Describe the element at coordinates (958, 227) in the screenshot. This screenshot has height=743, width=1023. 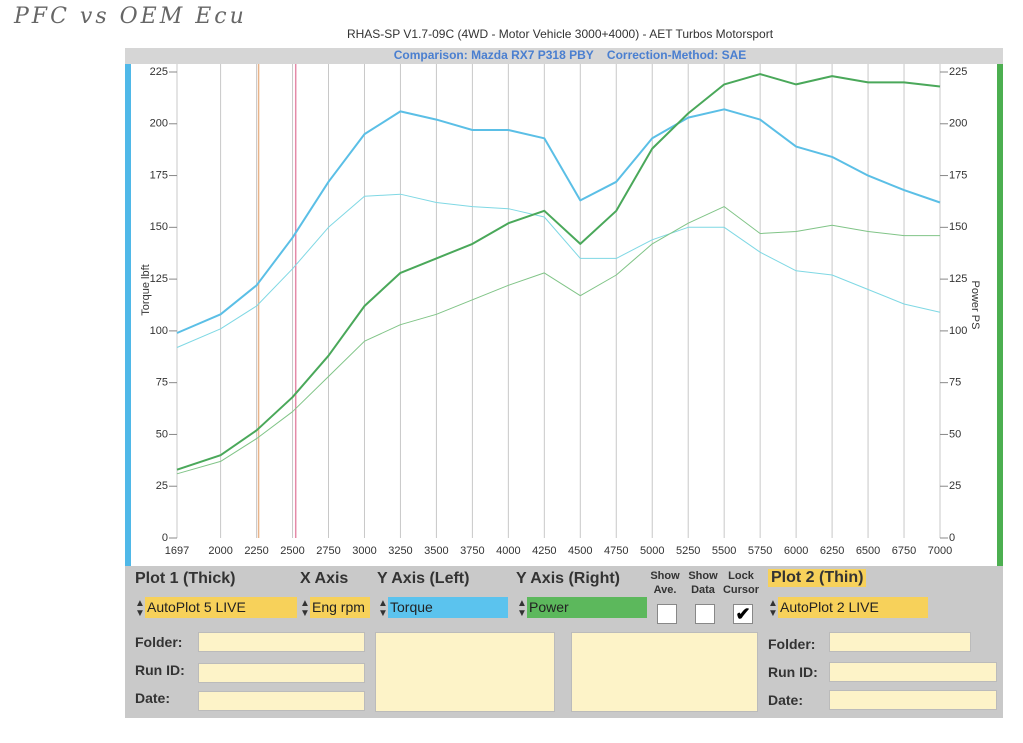
I see `y2-tick-label: 150` at that location.